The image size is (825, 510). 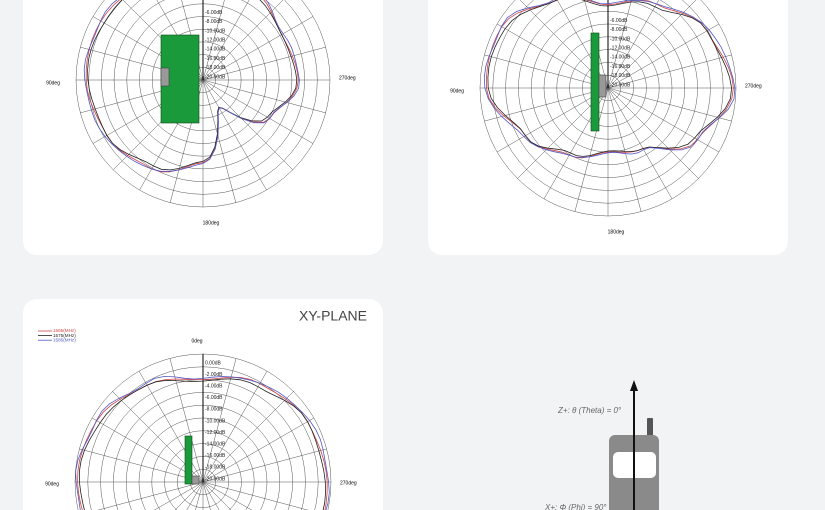 I want to click on phone-antenna, so click(x=650, y=428).